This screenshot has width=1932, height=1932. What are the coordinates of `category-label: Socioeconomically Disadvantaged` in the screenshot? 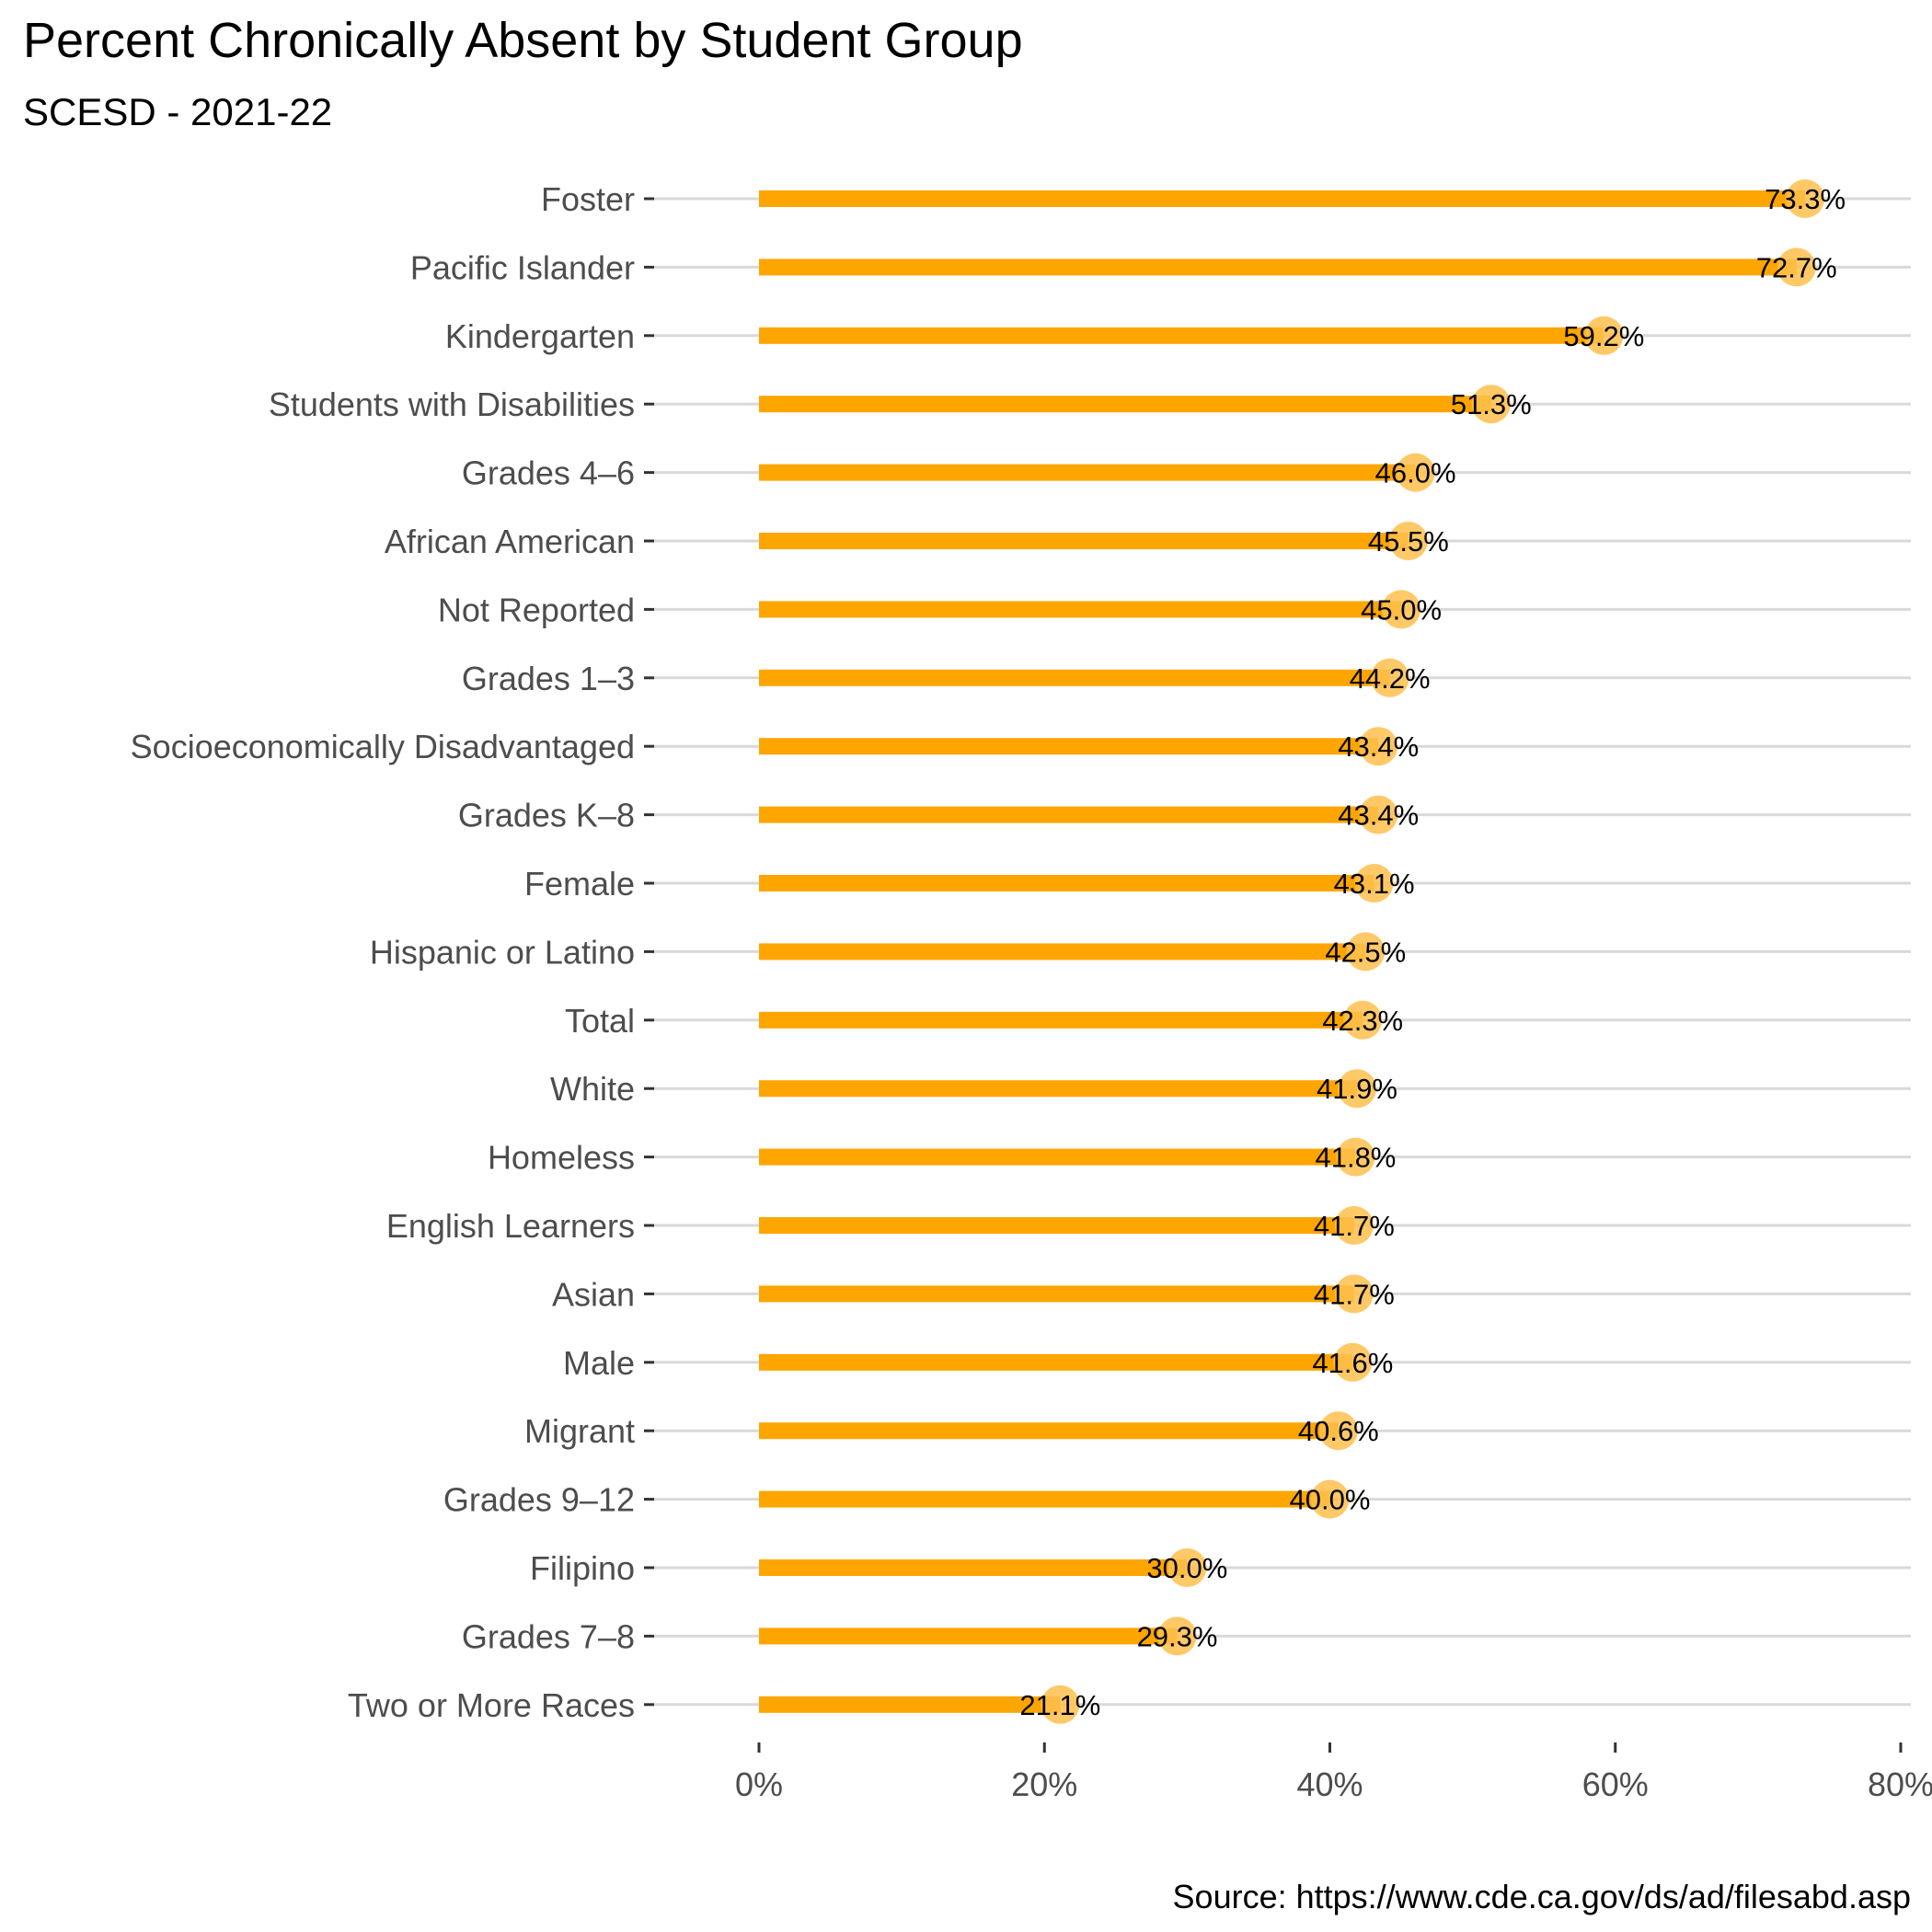 It's located at (383, 746).